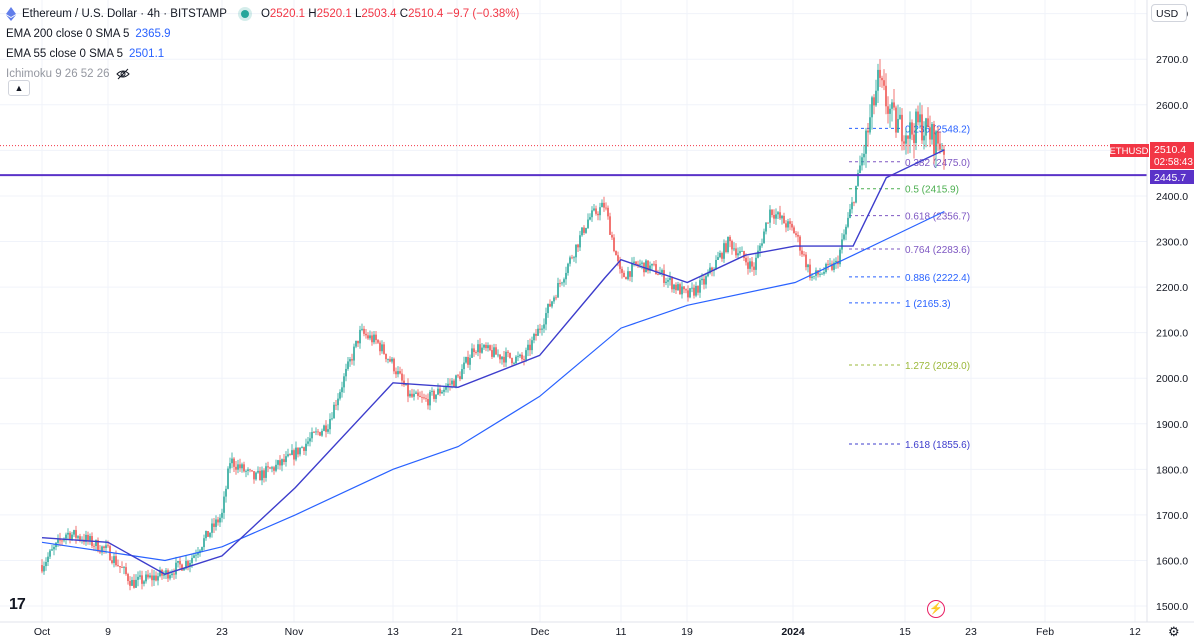 The height and width of the screenshot is (642, 1194). I want to click on time-tick-label: 12, so click(1135, 632).